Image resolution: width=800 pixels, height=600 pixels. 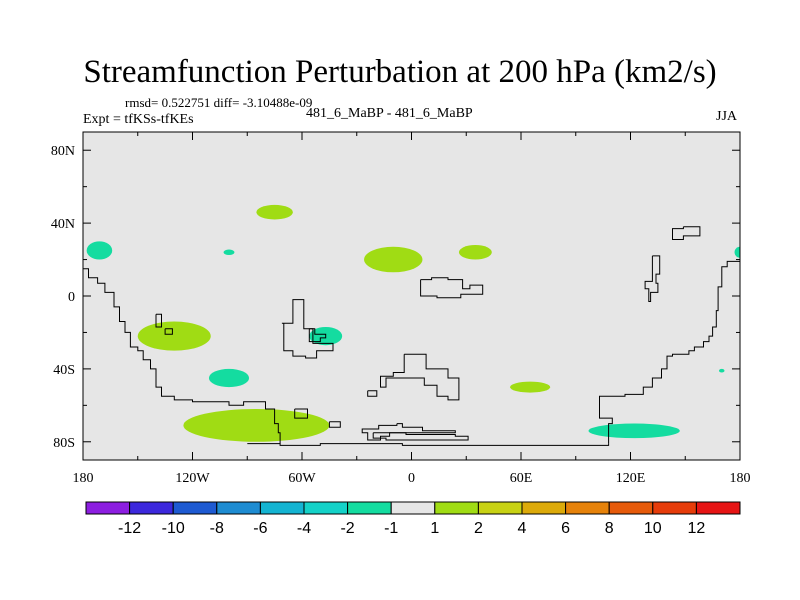 I want to click on x-tick-label: 0, so click(x=411, y=478).